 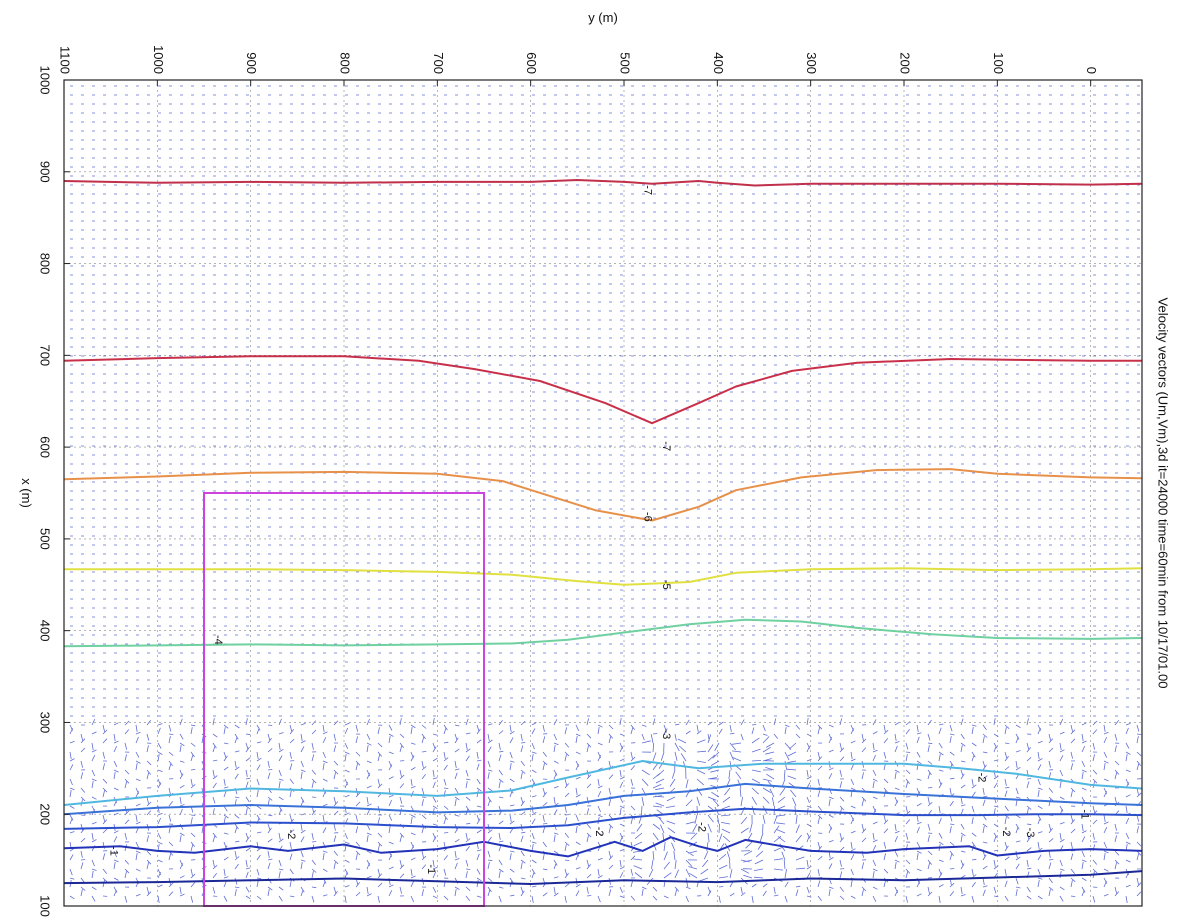 What do you see at coordinates (603, 17) in the screenshot?
I see `y-axis-label: y (m)` at bounding box center [603, 17].